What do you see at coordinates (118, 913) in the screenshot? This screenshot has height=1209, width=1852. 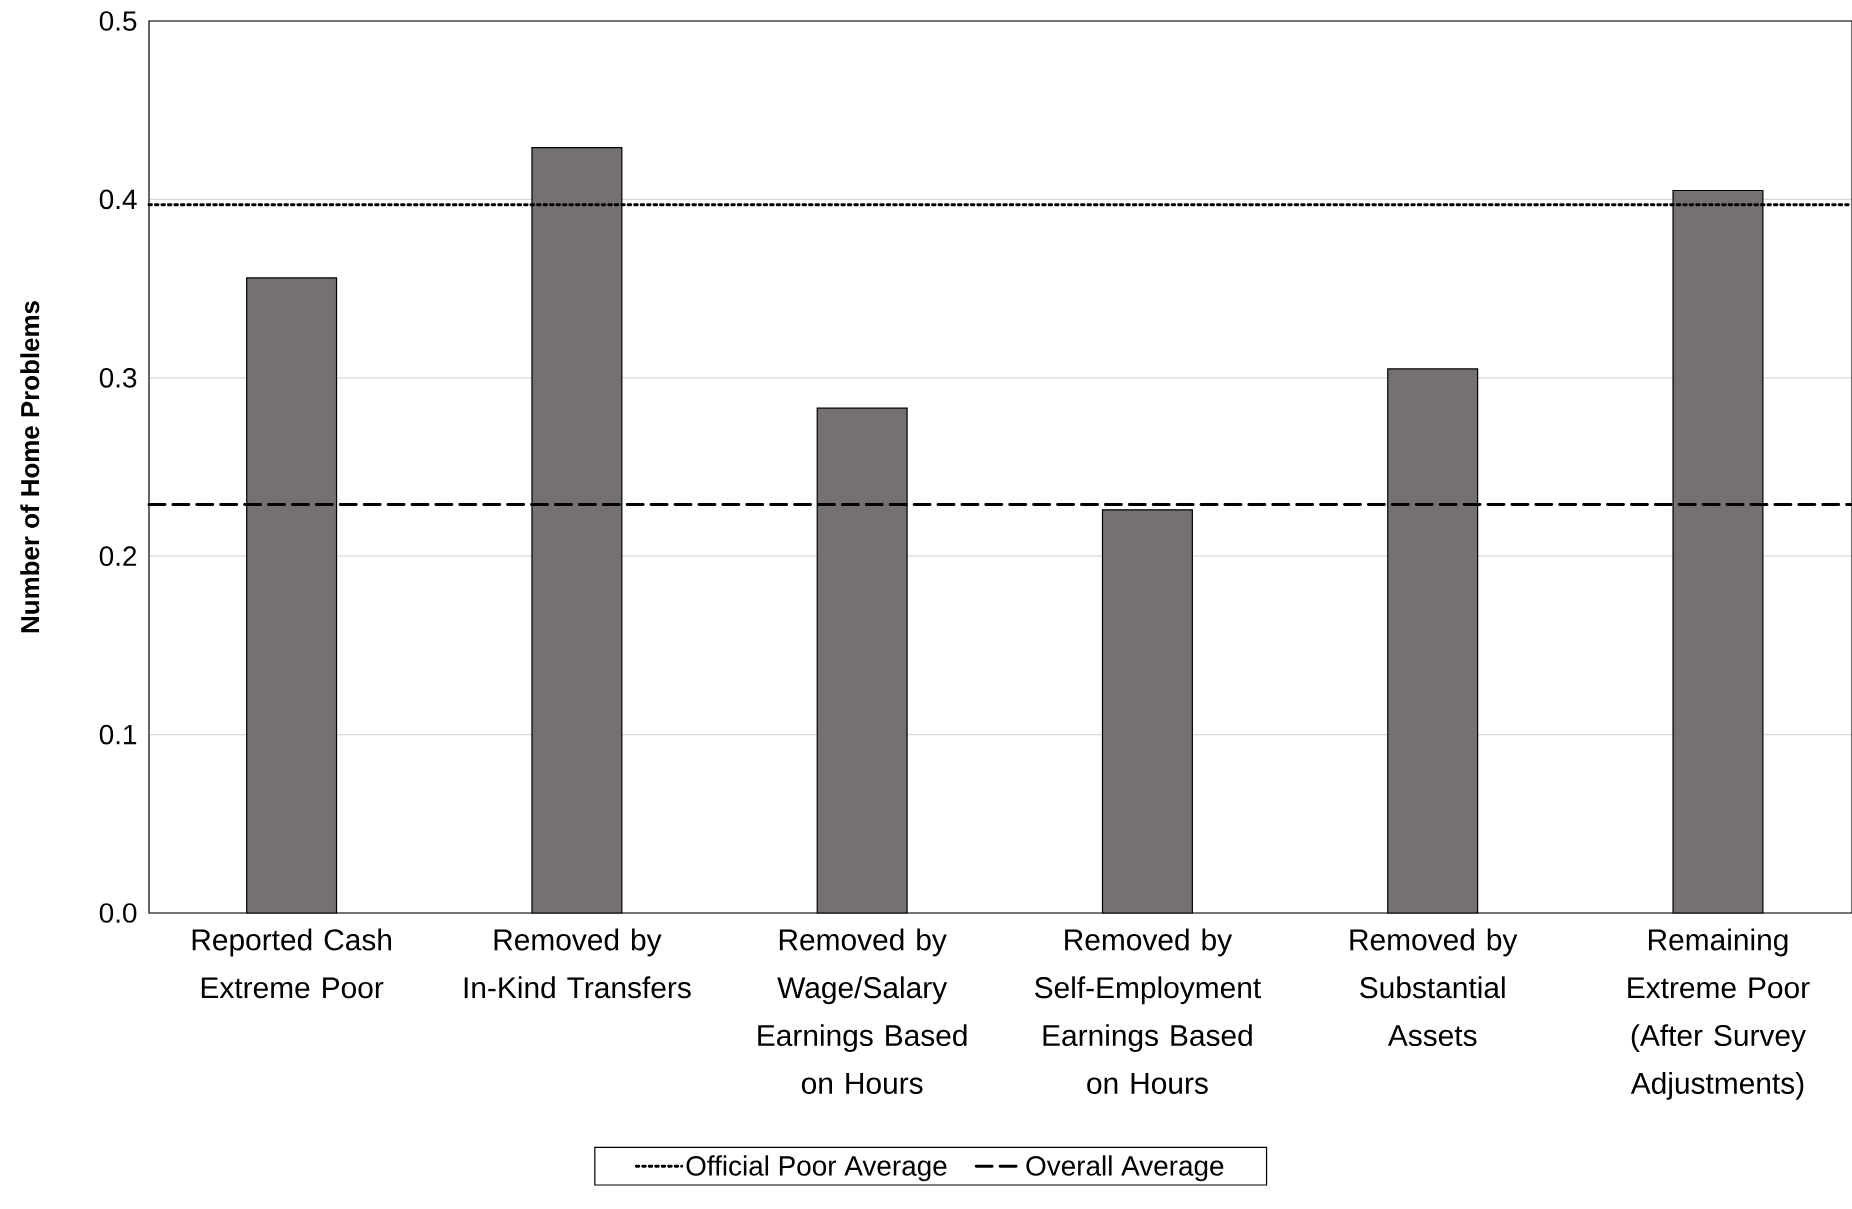 I see `y-tick-label: 0.0` at bounding box center [118, 913].